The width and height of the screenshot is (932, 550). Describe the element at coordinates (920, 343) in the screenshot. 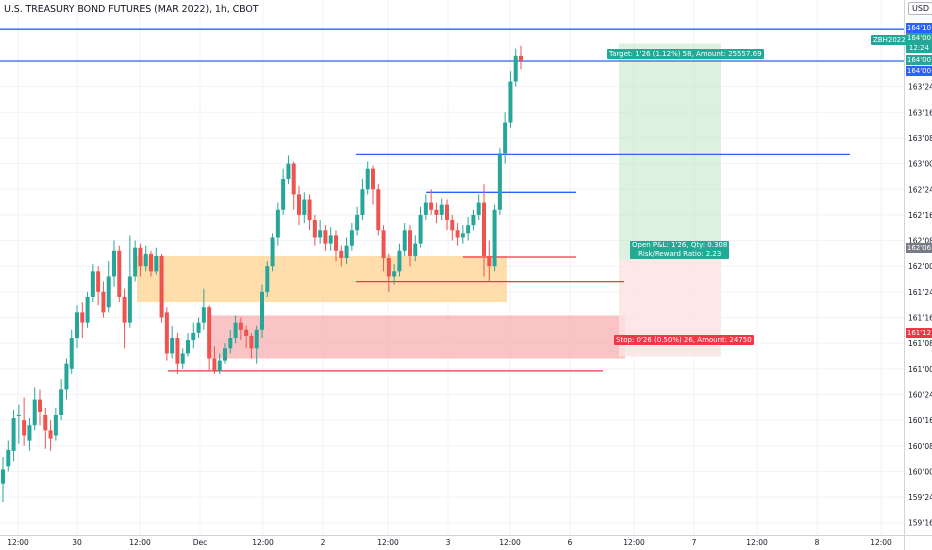

I see `y-tick-label: 161'08` at that location.